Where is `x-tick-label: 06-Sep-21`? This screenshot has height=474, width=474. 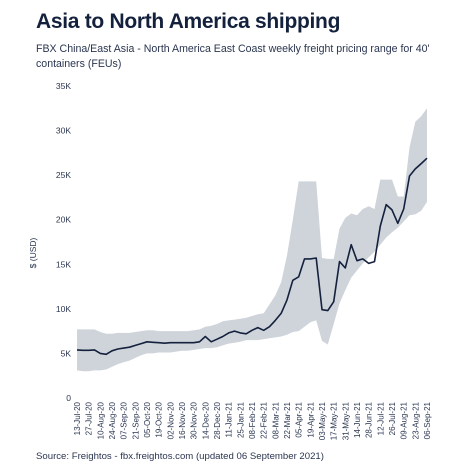 x-tick-label: 06-Sep-21 is located at coordinates (427, 420).